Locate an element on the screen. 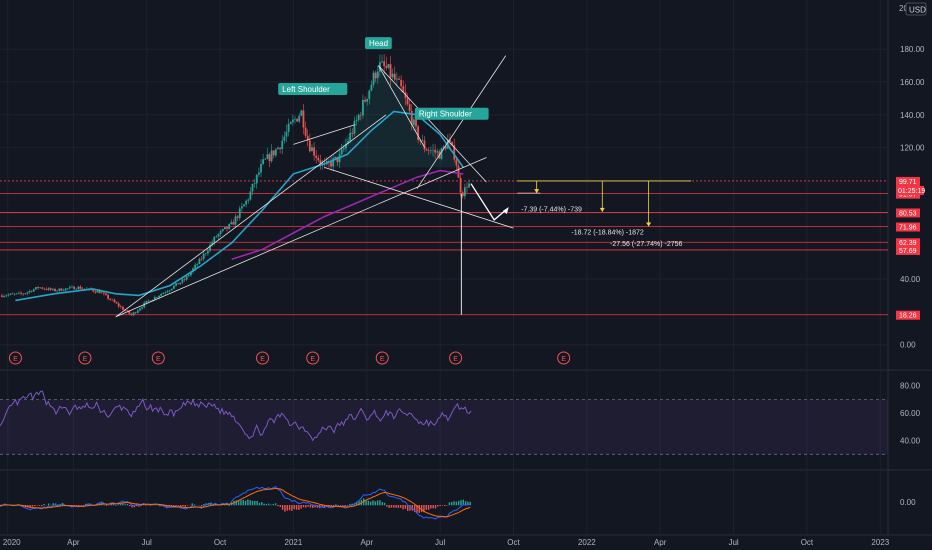  target-label: -18.72 (-18.84%) -1872 is located at coordinates (607, 232).